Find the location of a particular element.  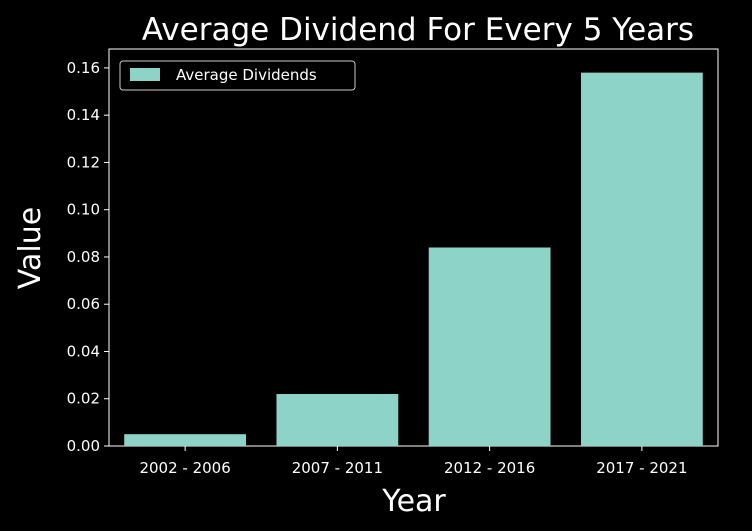

y-tick-label: 0.10 is located at coordinates (83, 210).